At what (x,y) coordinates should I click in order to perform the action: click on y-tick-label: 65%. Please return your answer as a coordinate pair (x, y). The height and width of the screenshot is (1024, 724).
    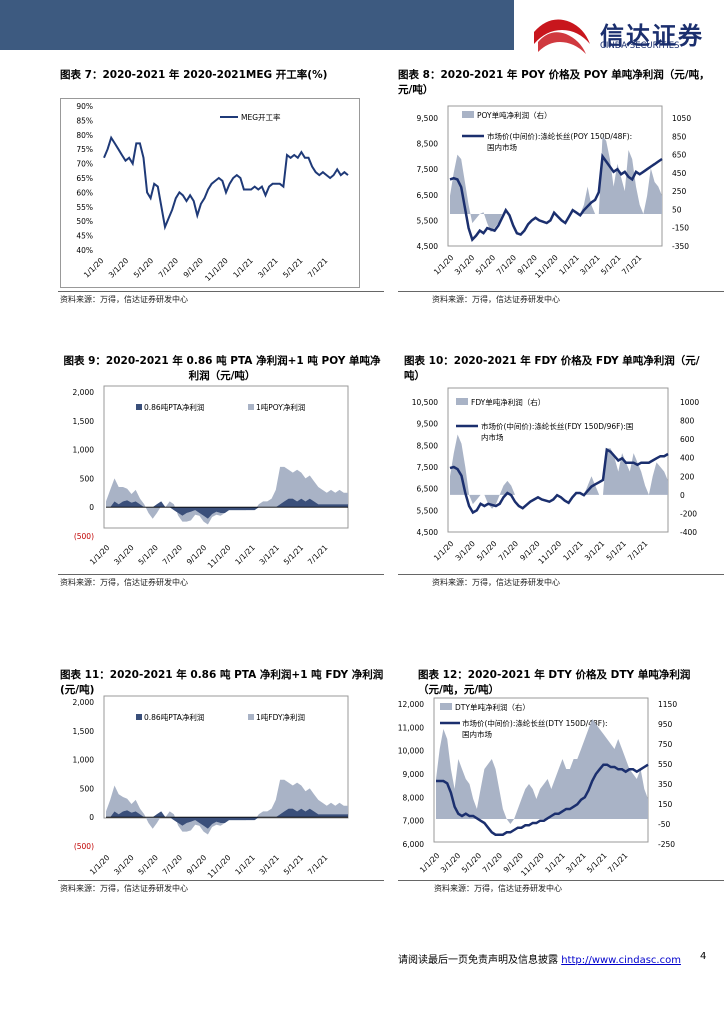
    Looking at the image, I should click on (84, 178).